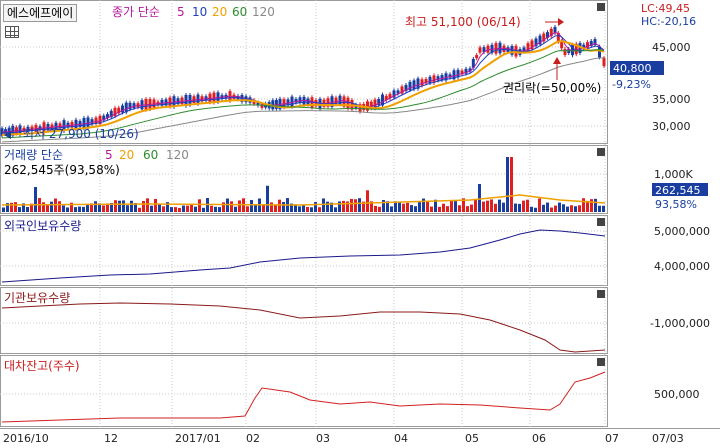 Image resolution: width=720 pixels, height=448 pixels. Describe the element at coordinates (40, 13) in the screenshot. I see `stock-name-box: 에스에프에이` at that location.